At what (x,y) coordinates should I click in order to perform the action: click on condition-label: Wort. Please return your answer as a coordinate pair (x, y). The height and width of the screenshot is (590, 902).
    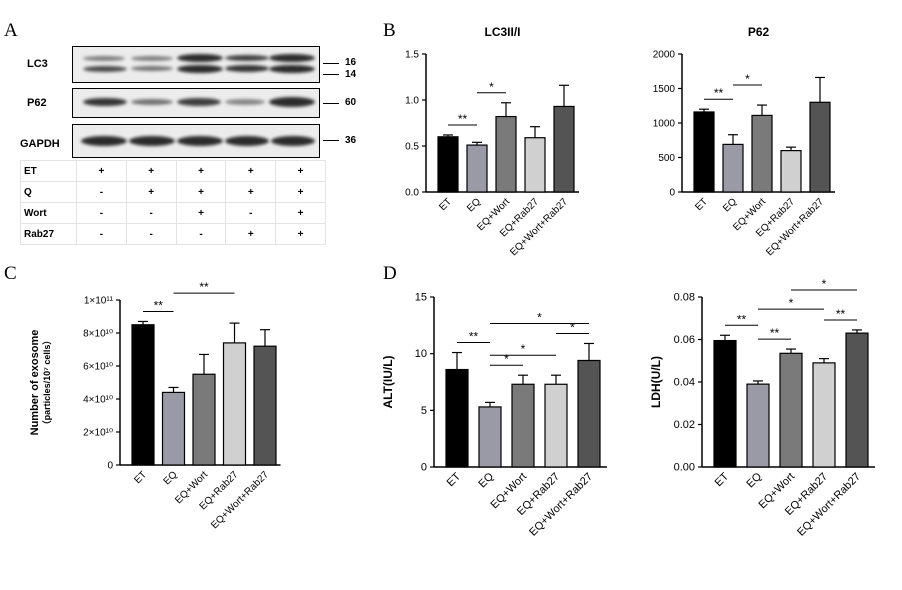
    Looking at the image, I should click on (48, 213).